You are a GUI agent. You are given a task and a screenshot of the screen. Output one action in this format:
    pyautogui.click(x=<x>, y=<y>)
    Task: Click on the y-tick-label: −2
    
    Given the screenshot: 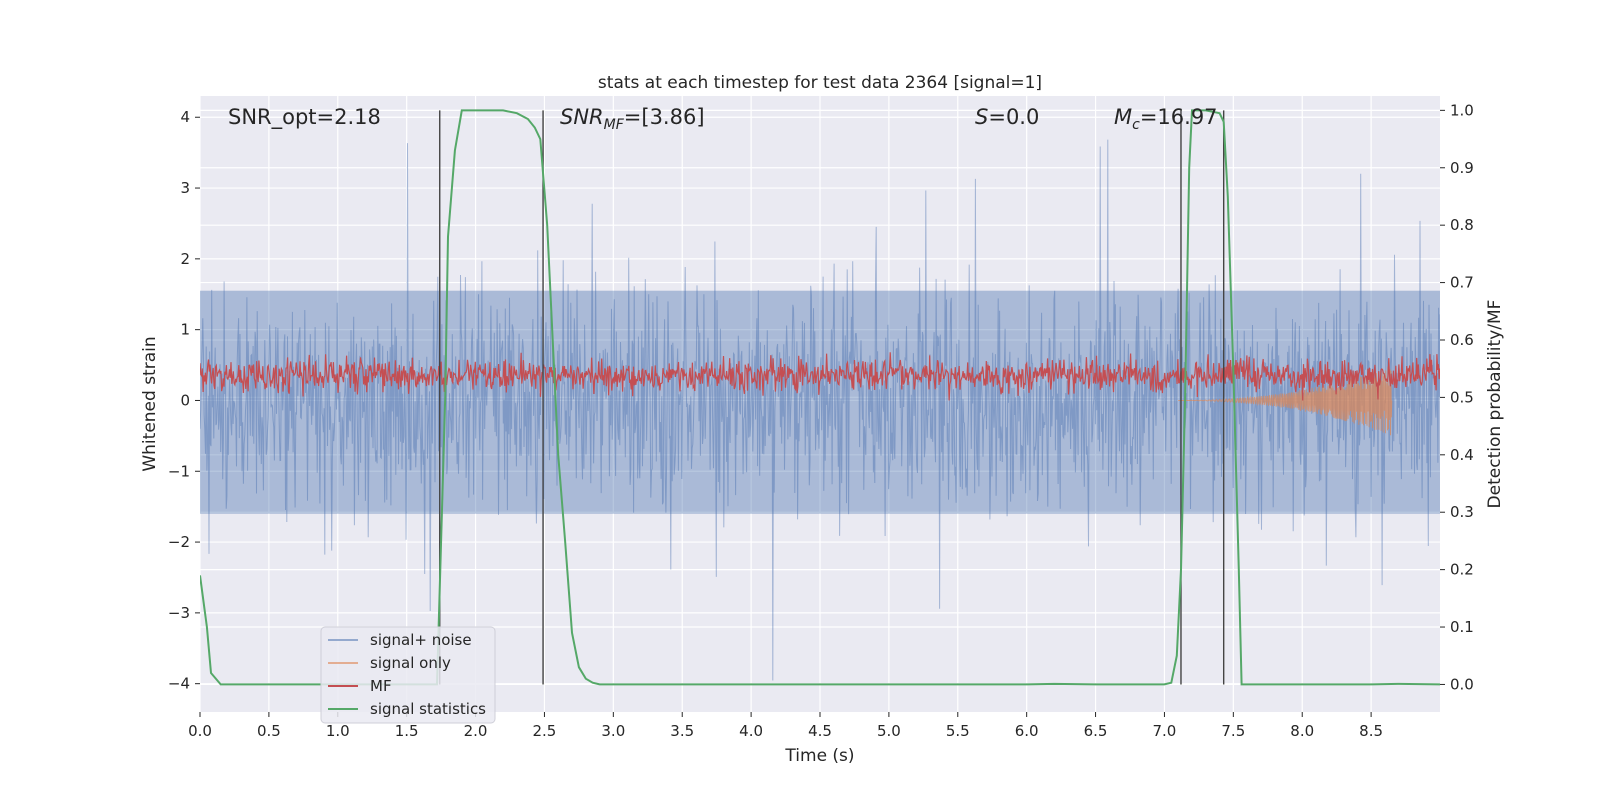 What is the action you would take?
    pyautogui.click(x=179, y=542)
    